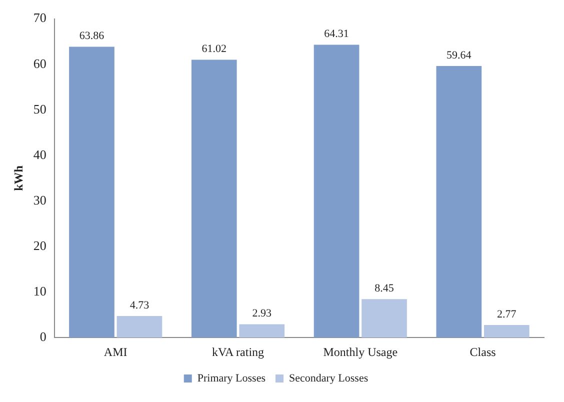 This screenshot has width=564, height=402. I want to click on x-tick-label: Monthly Usage, so click(360, 351).